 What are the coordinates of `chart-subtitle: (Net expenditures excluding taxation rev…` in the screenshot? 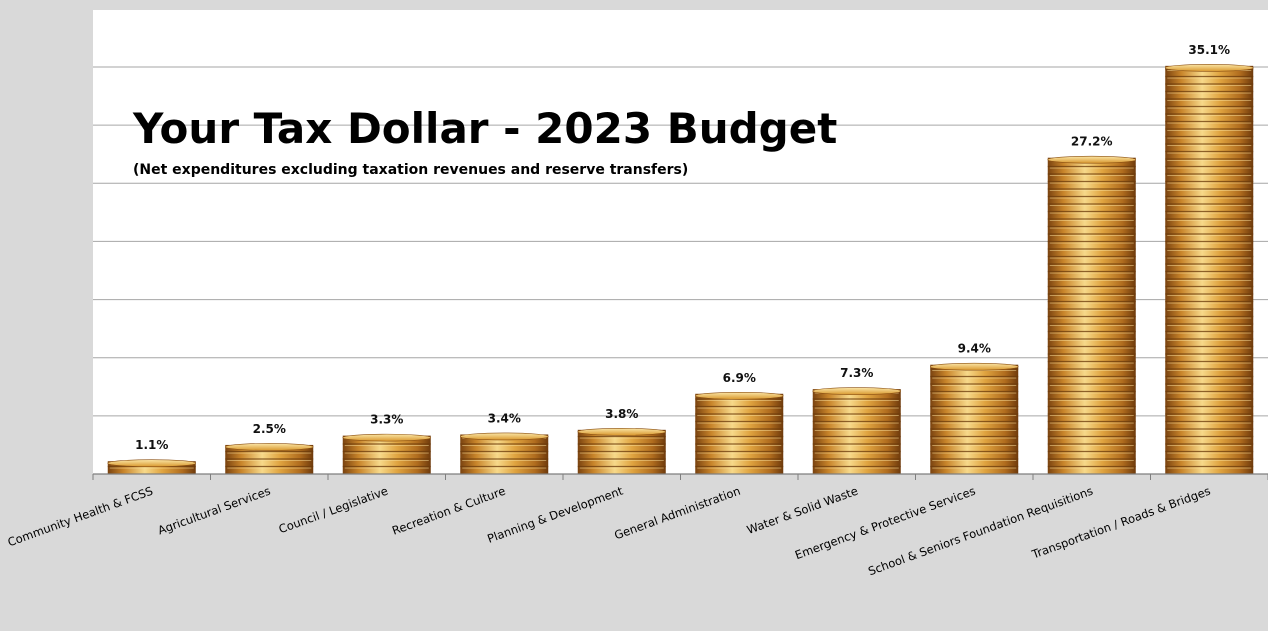 It's located at (410, 170).